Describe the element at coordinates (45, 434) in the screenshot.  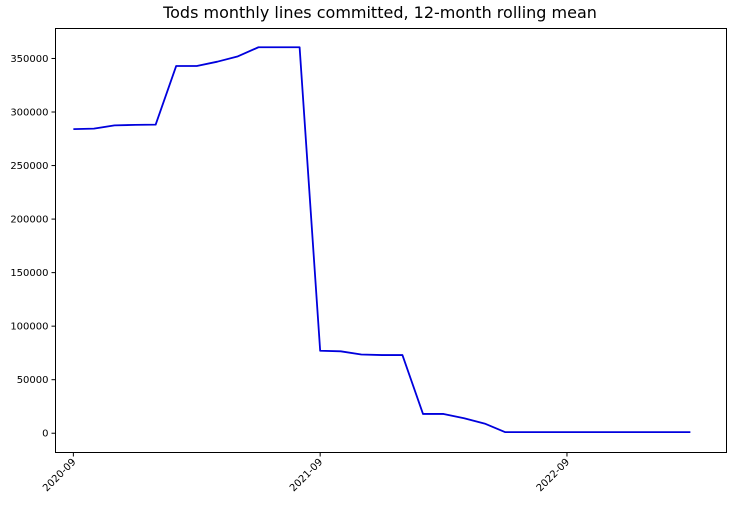
I see `y-tick-label: 0` at that location.